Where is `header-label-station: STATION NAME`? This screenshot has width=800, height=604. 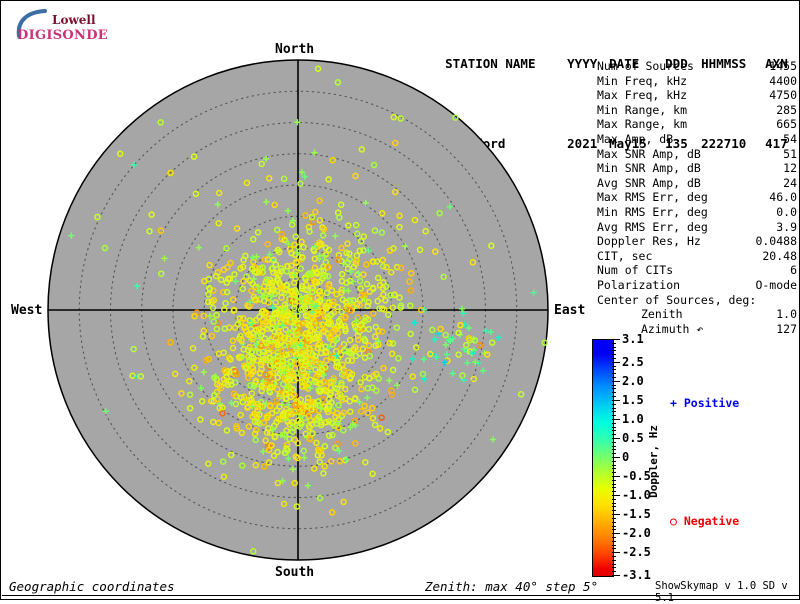 header-label-station: STATION NAME is located at coordinates (490, 63).